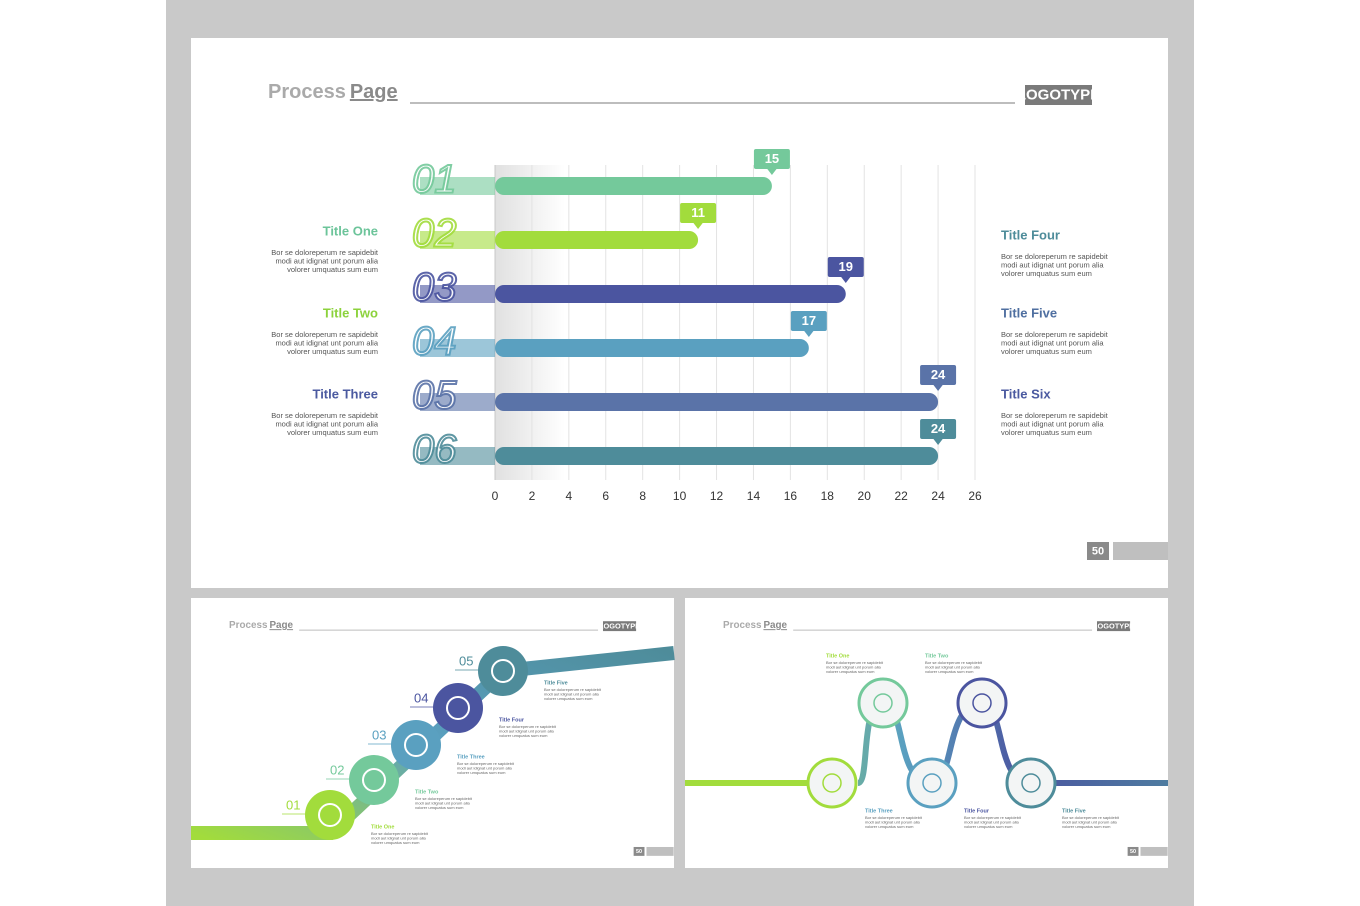 The width and height of the screenshot is (1360, 906). Describe the element at coordinates (619, 626) in the screenshot. I see `logotype-box` at that location.